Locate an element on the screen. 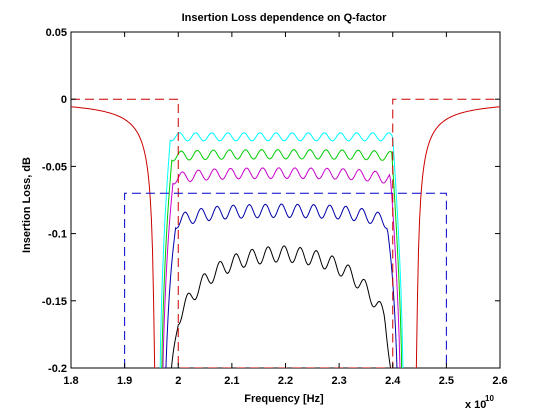  x-tick-label: 2.1 is located at coordinates (231, 381).